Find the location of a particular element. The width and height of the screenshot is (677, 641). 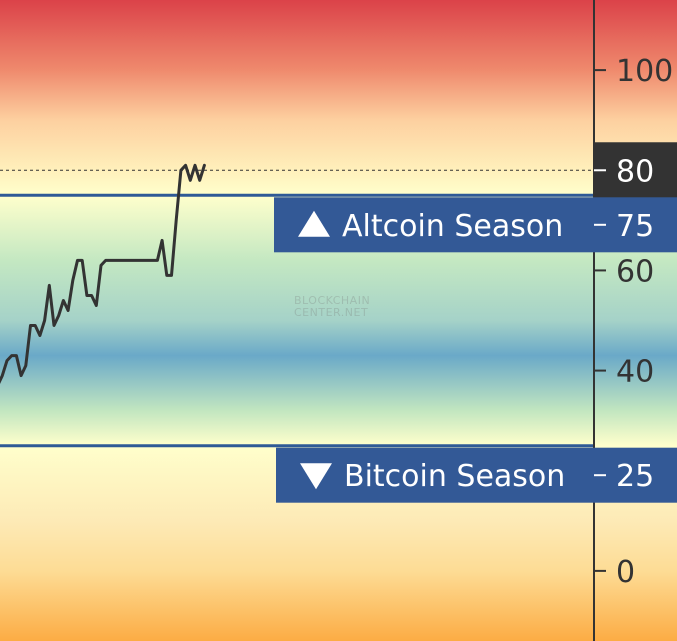

threshold-value-0: 75 is located at coordinates (635, 226).